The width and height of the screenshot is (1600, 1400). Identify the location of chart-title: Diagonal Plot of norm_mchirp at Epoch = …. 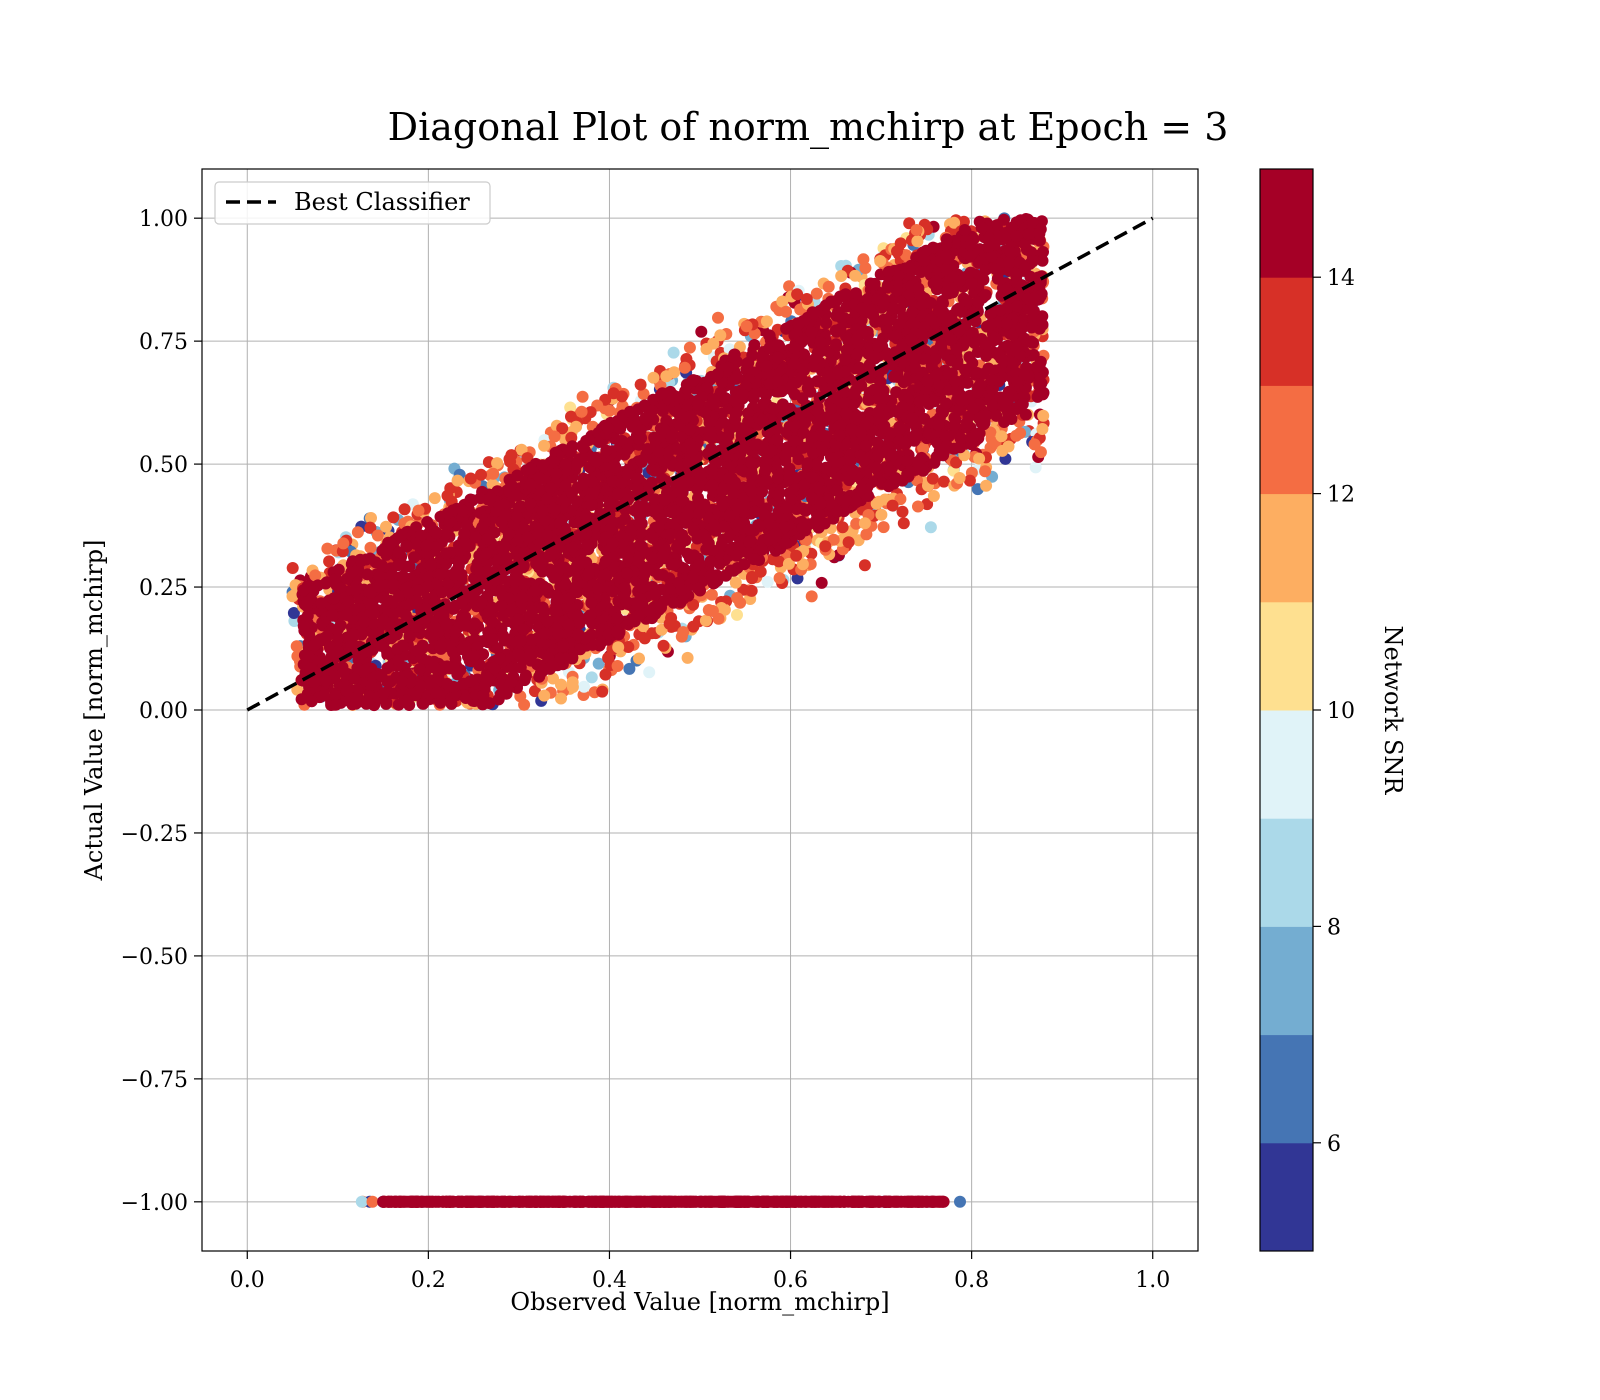
(808, 127).